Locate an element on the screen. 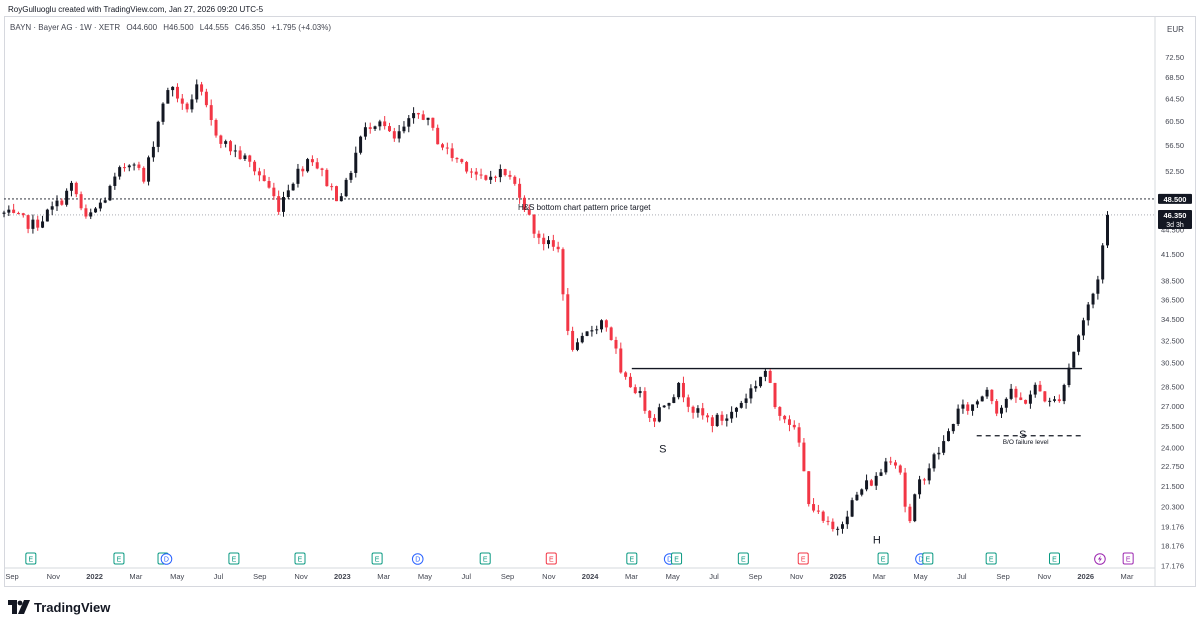 This screenshot has width=1199, height=626. price-tick-label: 18.176 is located at coordinates (1172, 546).